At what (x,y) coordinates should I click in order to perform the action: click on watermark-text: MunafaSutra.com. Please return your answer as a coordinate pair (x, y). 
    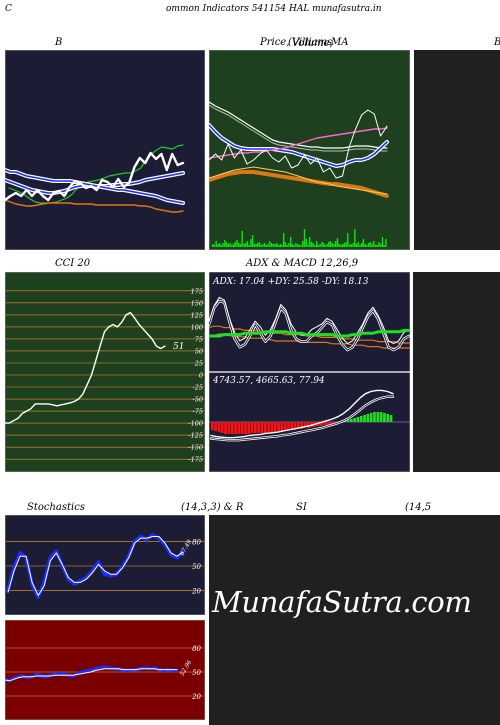
    Looking at the image, I should click on (342, 602).